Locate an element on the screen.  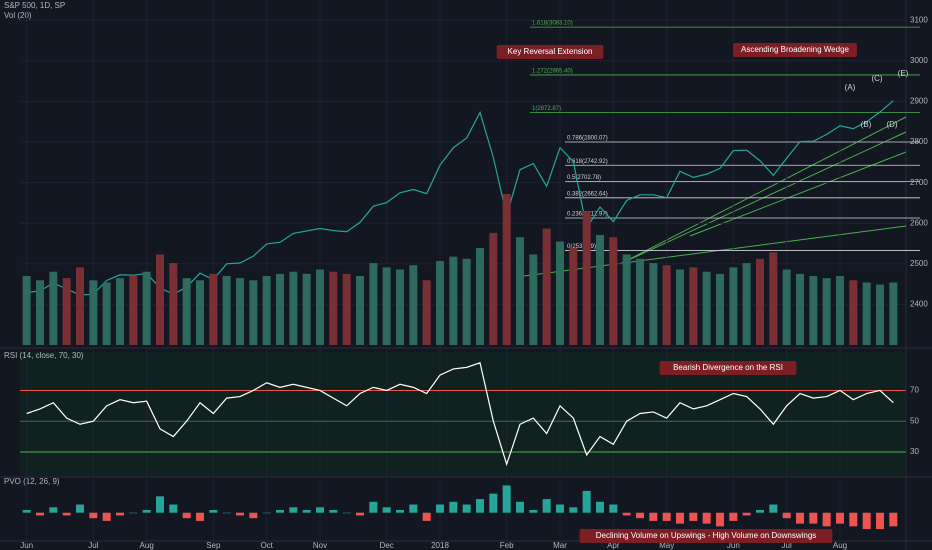
x-tick-label: May is located at coordinates (666, 545).